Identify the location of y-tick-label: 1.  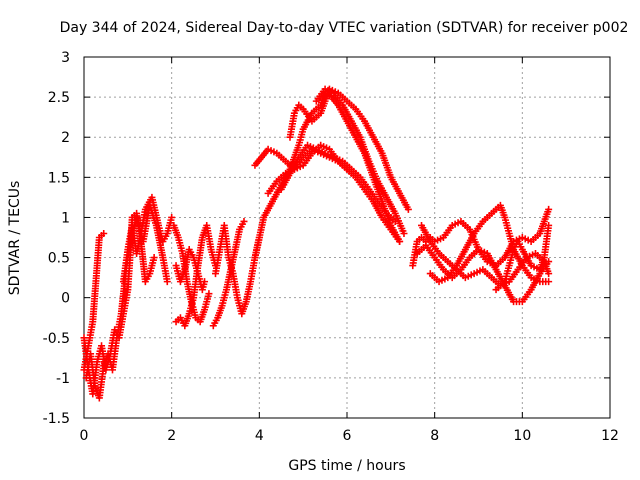
(65, 218).